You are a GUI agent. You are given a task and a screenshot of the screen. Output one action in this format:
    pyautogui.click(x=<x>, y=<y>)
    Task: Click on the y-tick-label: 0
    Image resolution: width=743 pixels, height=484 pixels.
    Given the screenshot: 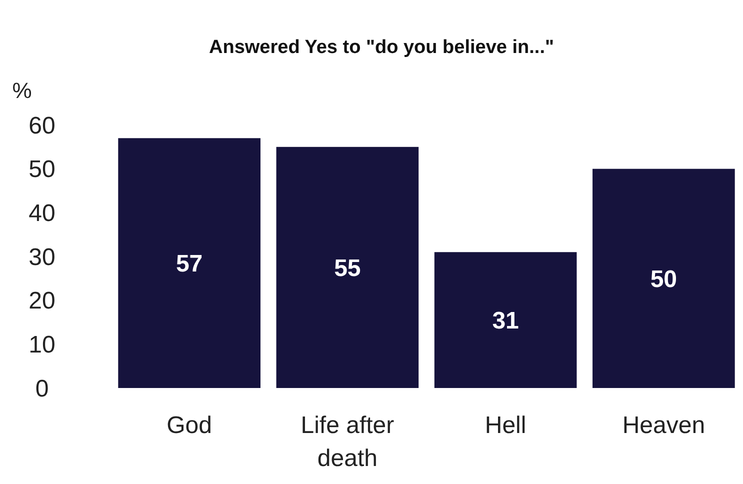 What is the action you would take?
    pyautogui.click(x=42, y=388)
    